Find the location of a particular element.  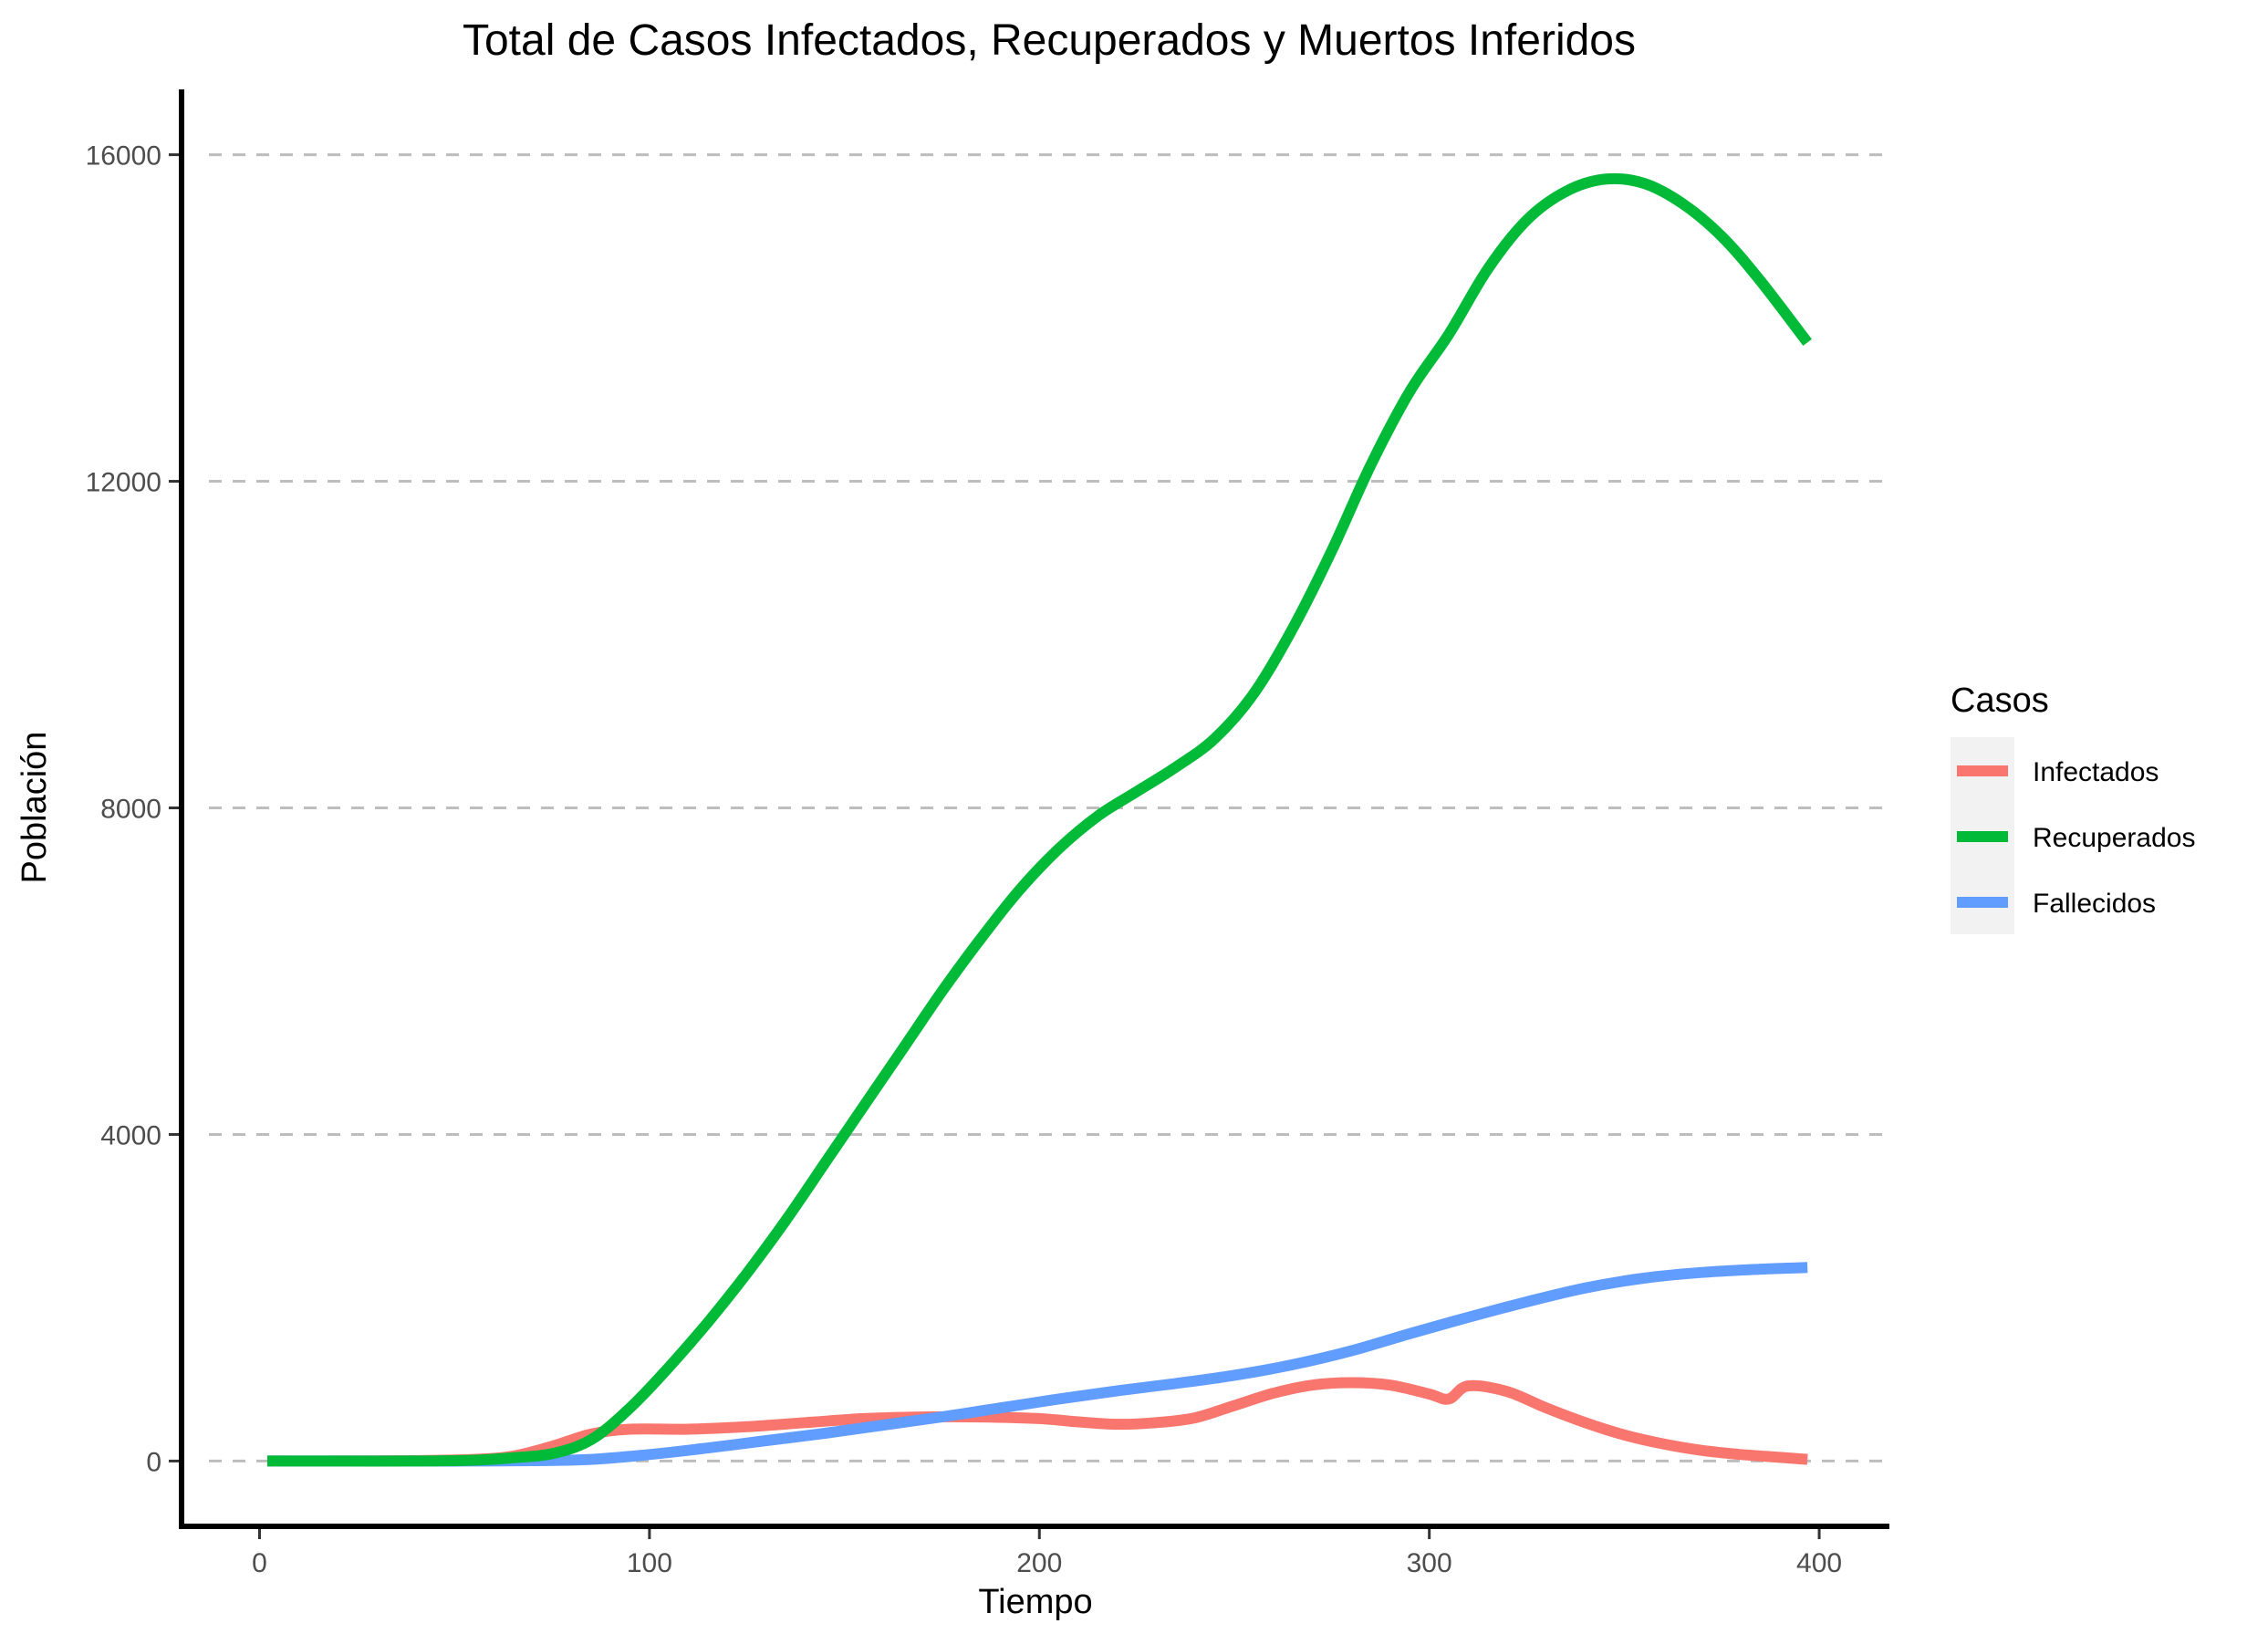

legend-entries: Infectados Recuperados Fallecidos is located at coordinates (2076, 838).